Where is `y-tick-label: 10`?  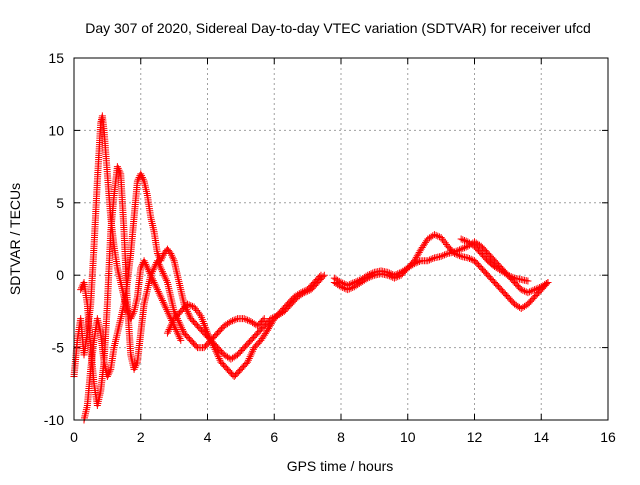 y-tick-label: 10 is located at coordinates (56, 130).